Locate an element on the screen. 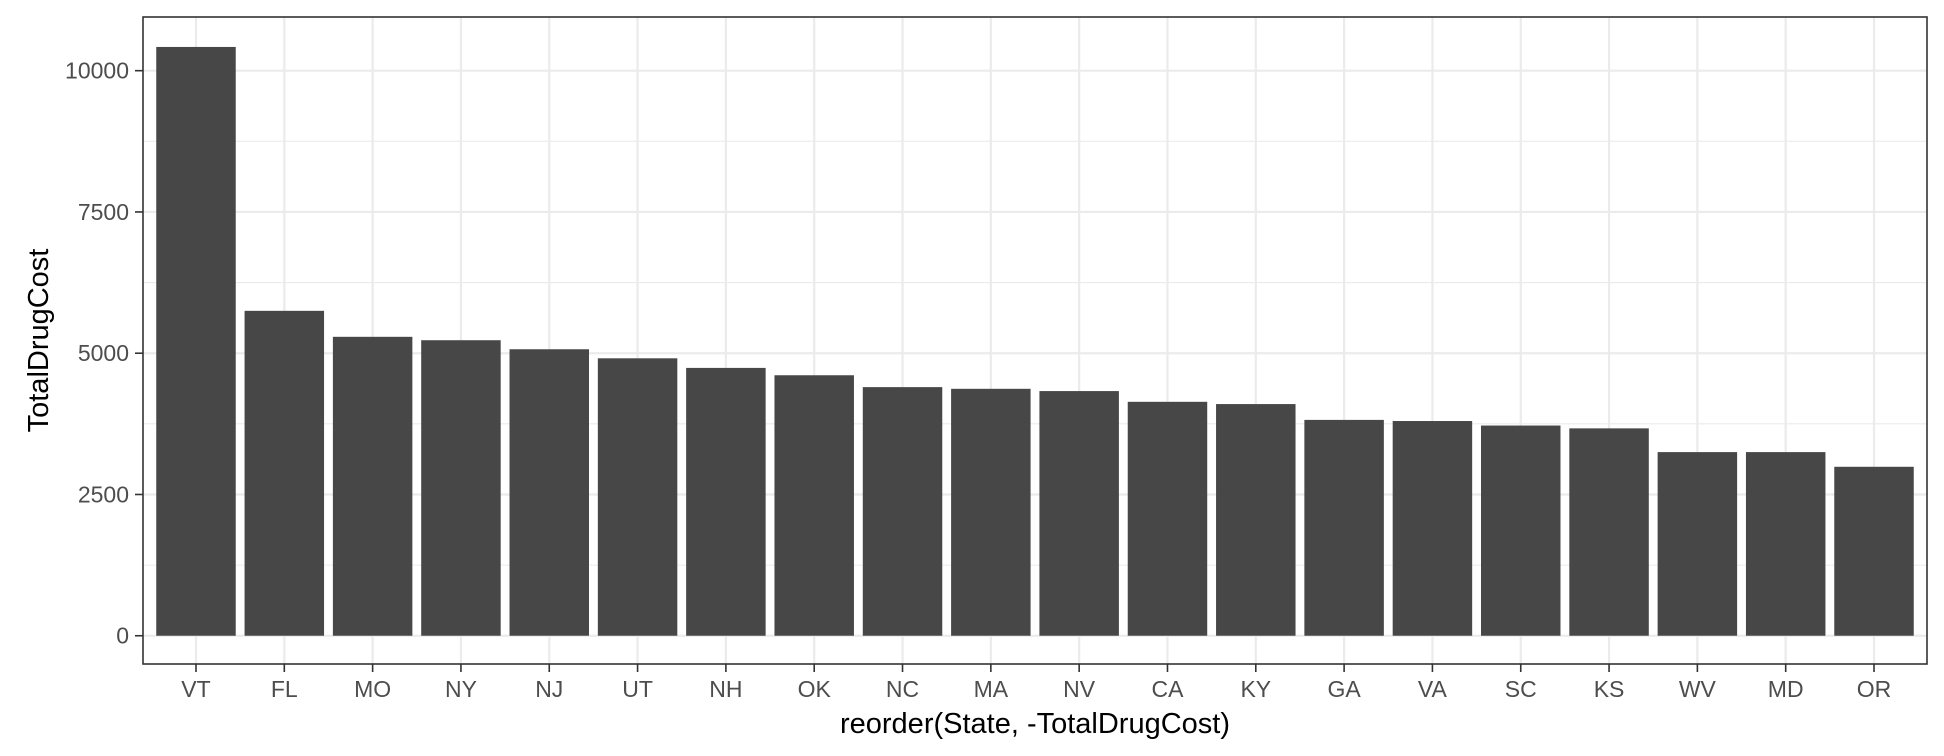 This screenshot has height=756, width=1944. y-tick-label: 10000 is located at coordinates (97, 71).